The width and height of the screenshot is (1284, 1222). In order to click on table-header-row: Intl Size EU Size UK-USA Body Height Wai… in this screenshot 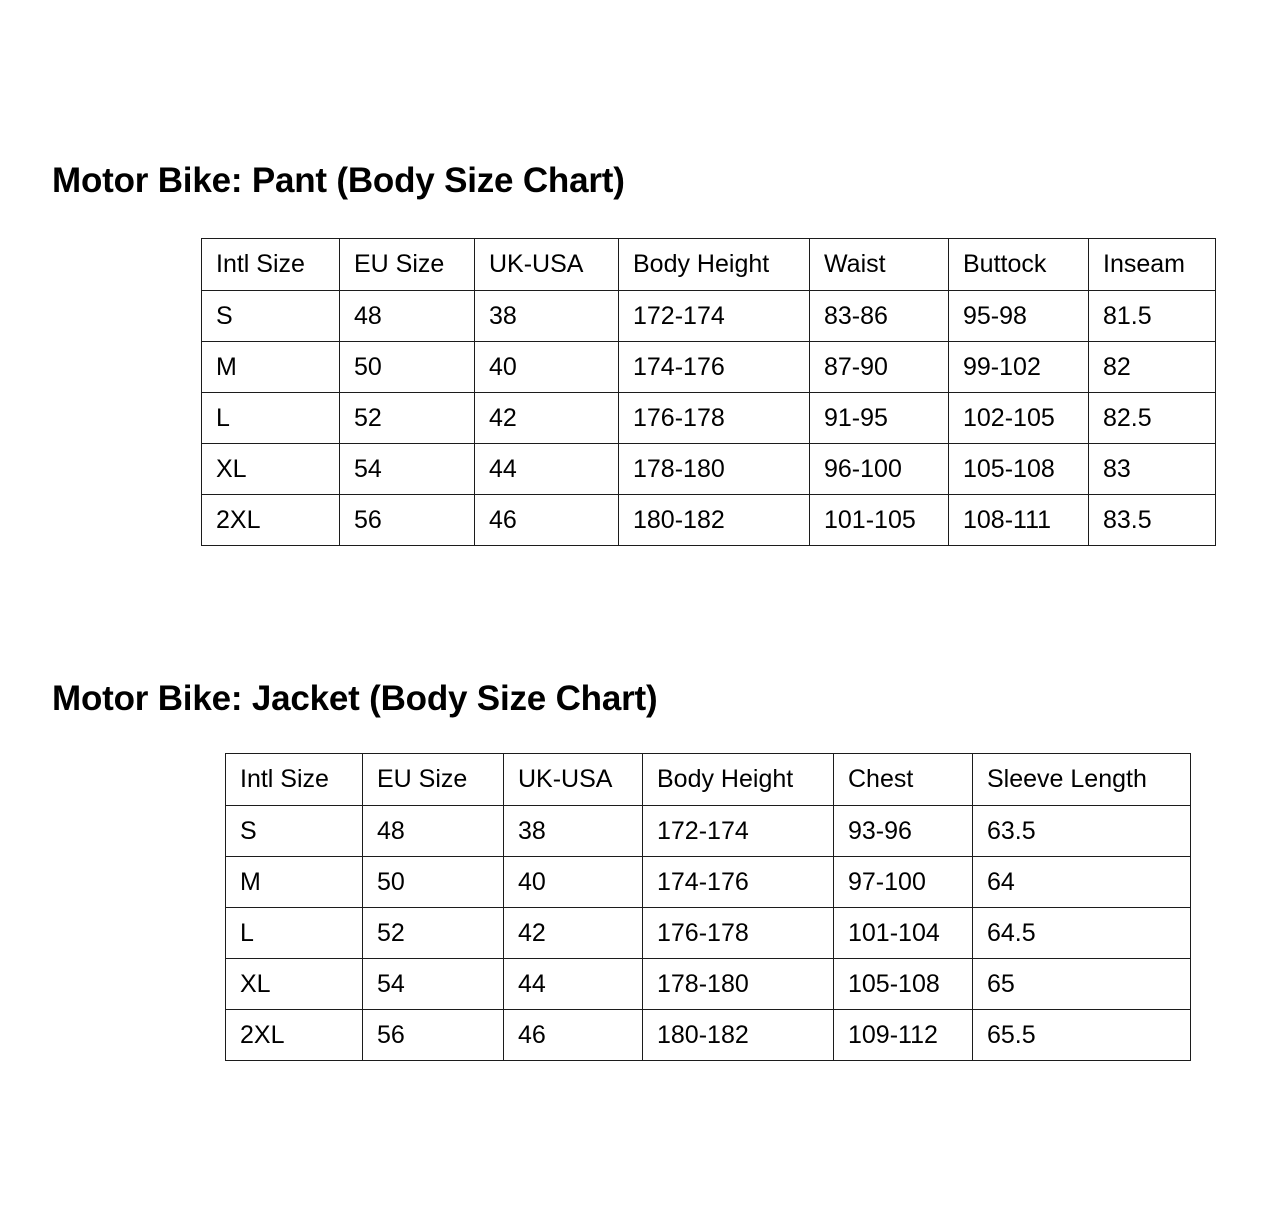, I will do `click(708, 264)`.